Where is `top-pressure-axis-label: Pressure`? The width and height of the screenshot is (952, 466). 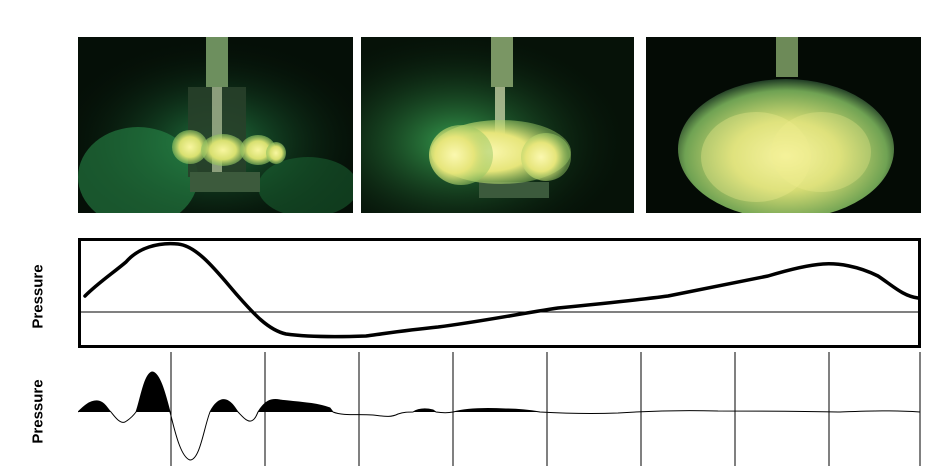 top-pressure-axis-label: Pressure is located at coordinates (38, 296).